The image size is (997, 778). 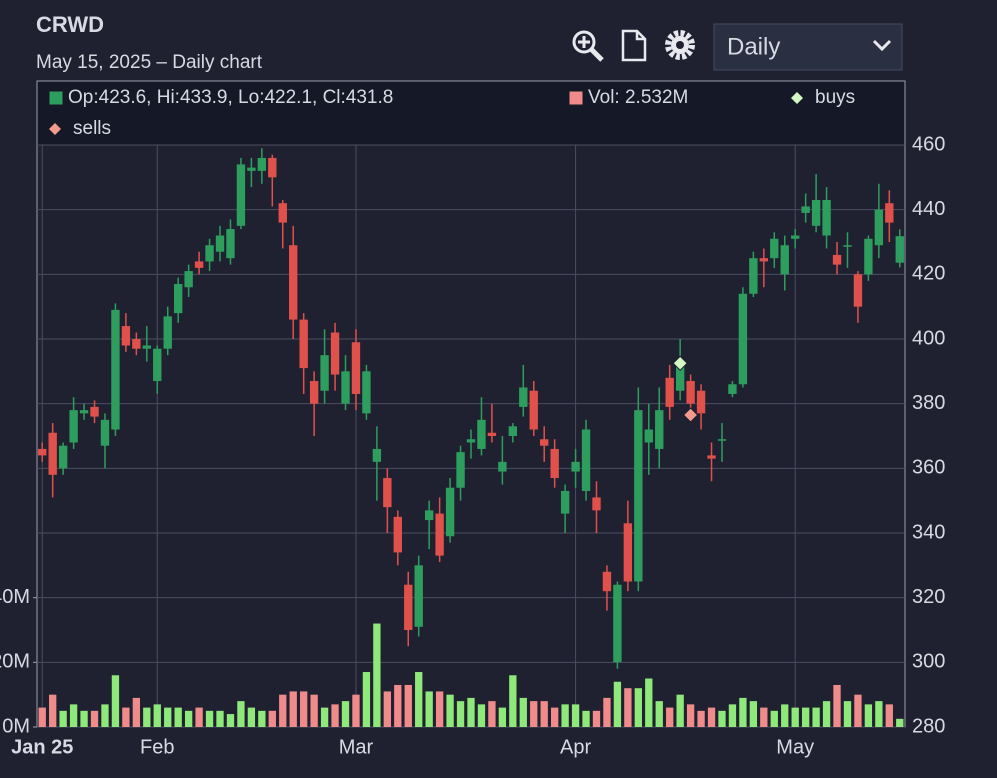 I want to click on zoom-button, so click(x=588, y=46).